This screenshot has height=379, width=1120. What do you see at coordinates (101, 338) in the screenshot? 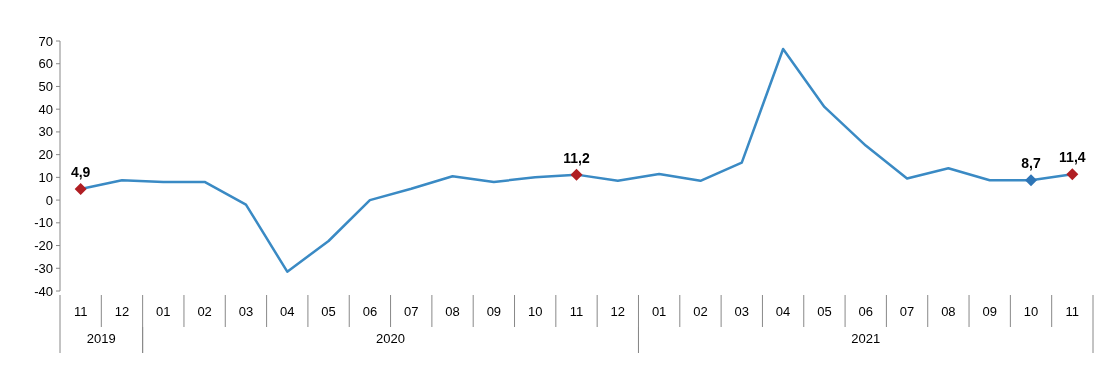
I see `text: 2019` at bounding box center [101, 338].